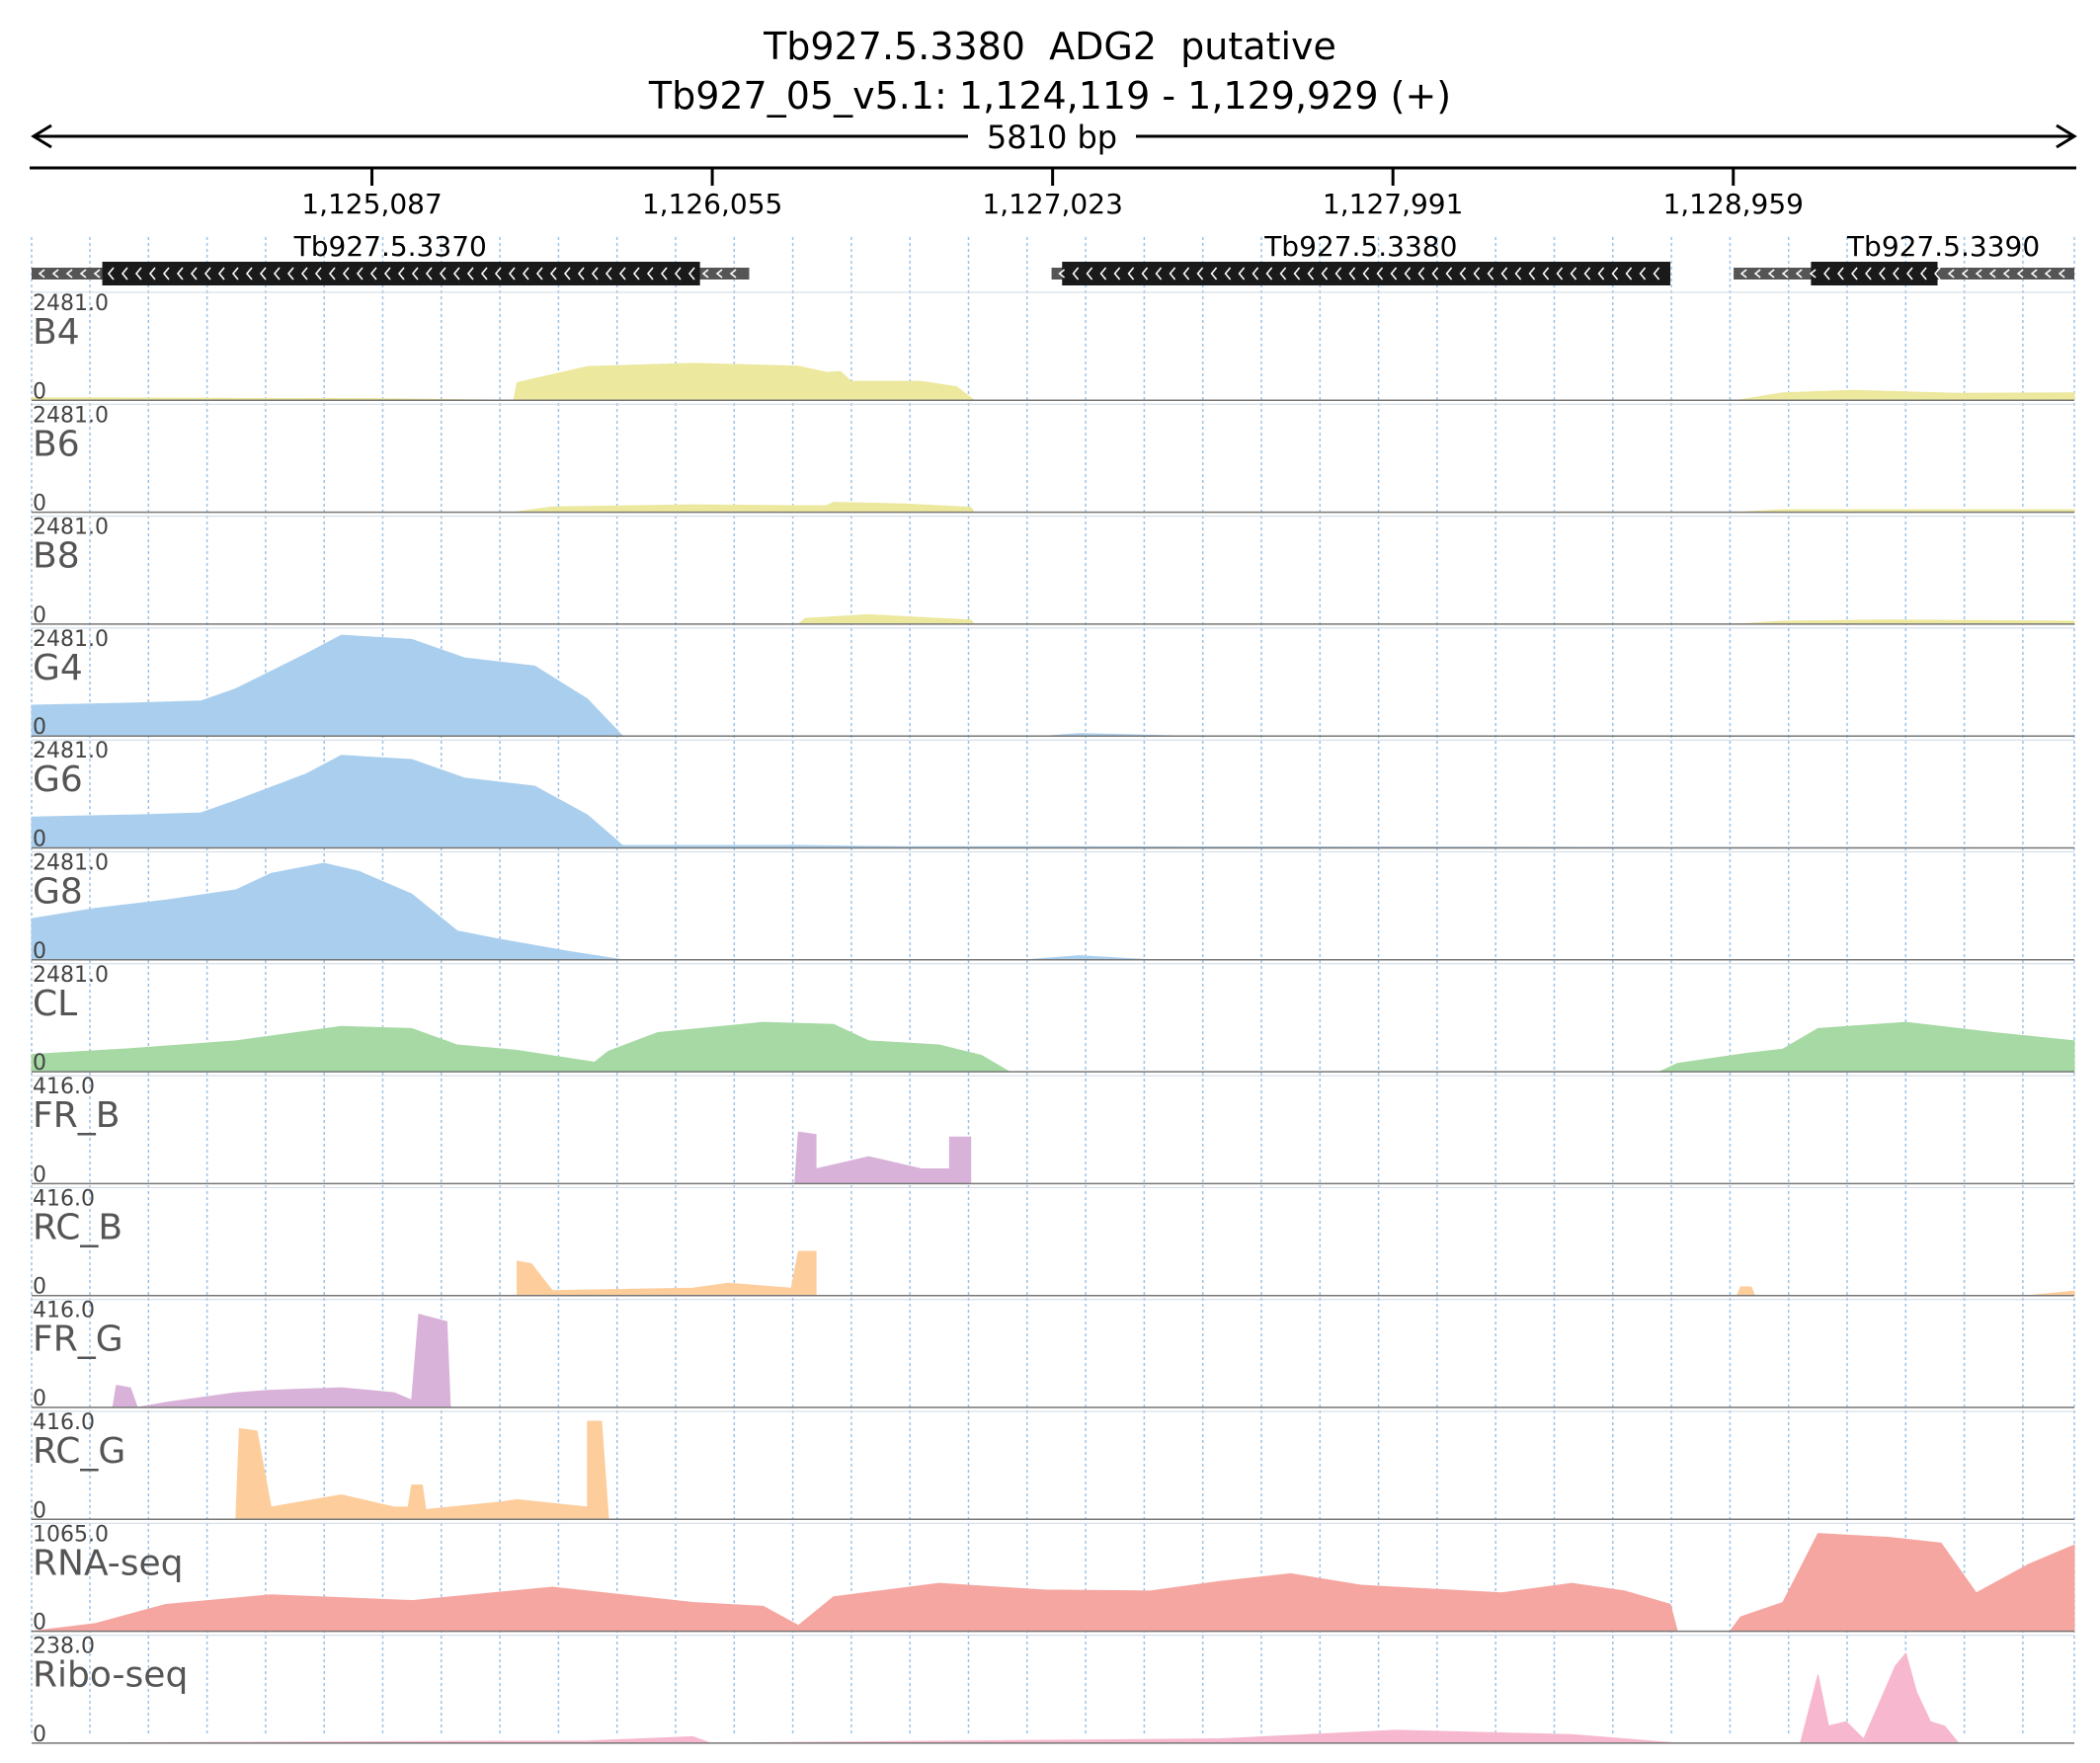  What do you see at coordinates (1053, 1355) in the screenshot?
I see `track-fr_g: 416.0FR_G 0` at bounding box center [1053, 1355].